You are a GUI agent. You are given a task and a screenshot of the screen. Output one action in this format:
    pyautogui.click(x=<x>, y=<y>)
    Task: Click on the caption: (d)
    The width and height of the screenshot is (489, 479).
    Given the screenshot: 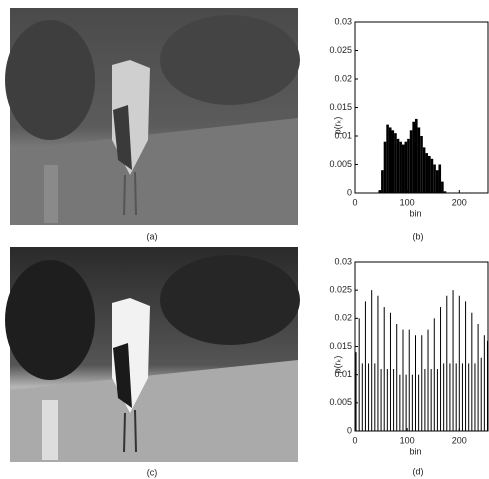 What is the action you would take?
    pyautogui.click(x=418, y=471)
    